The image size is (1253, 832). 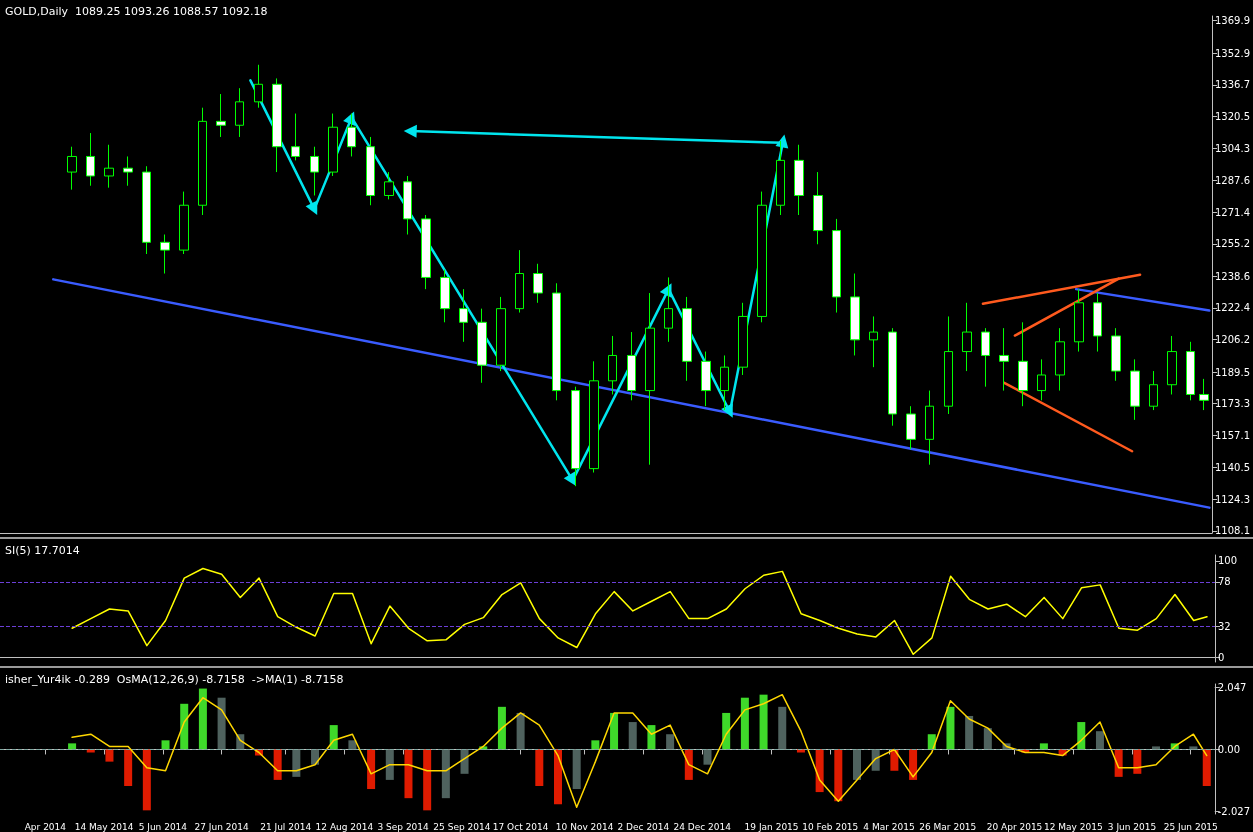 What do you see at coordinates (1233, 372) in the screenshot?
I see `y-tick-label: 1189.5` at bounding box center [1233, 372].